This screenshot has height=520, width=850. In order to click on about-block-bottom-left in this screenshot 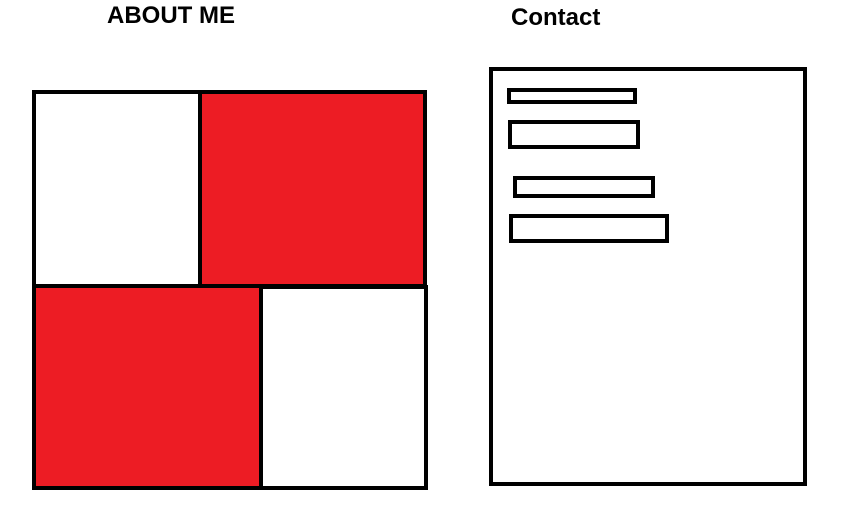, I will do `click(147, 387)`.